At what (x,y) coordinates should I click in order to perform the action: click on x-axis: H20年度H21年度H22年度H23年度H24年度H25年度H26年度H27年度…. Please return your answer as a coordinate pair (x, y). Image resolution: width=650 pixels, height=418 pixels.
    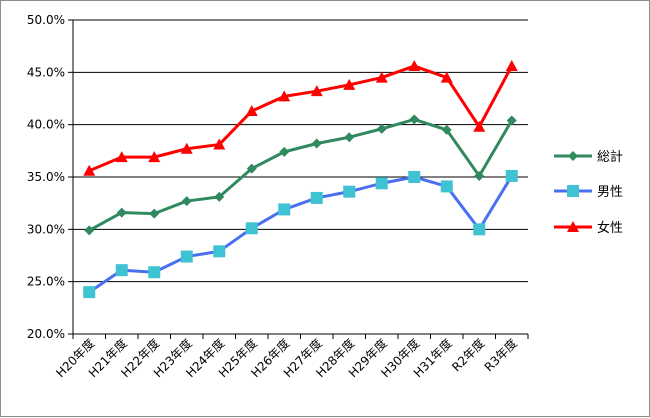
    Looking at the image, I should click on (291, 356).